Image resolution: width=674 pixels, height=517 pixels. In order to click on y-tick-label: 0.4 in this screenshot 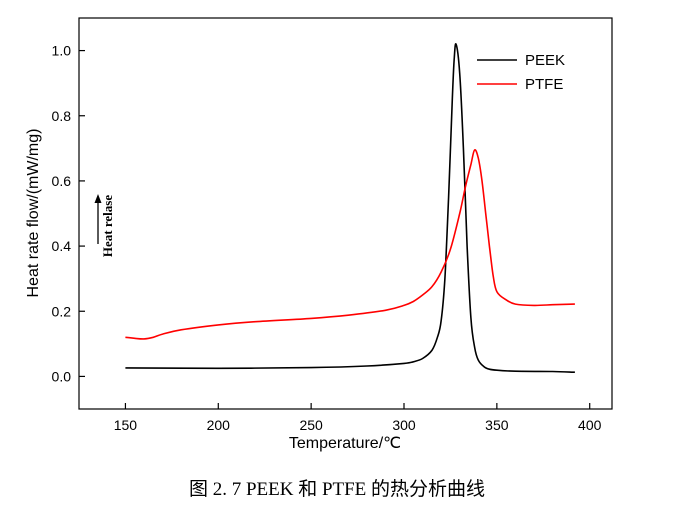, I will do `click(62, 246)`.